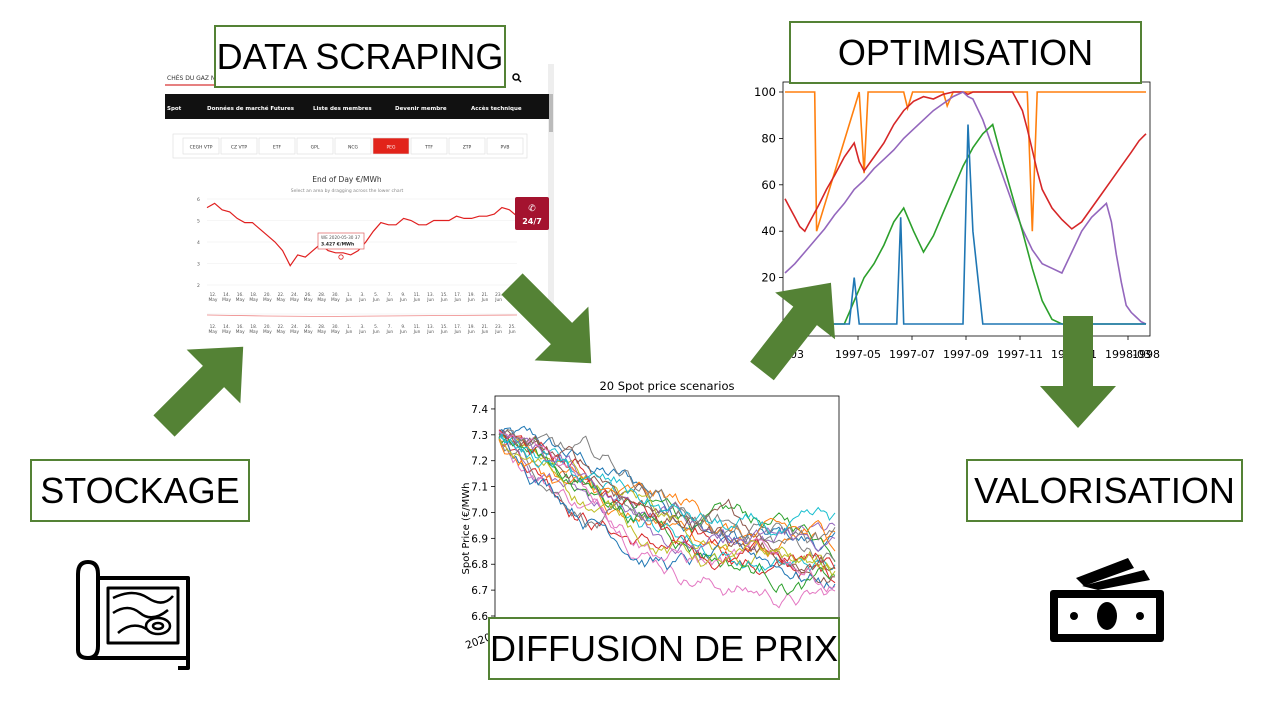 This screenshot has width=1280, height=720. What do you see at coordinates (479, 488) in the screenshot?
I see `y-tick: 7.1` at bounding box center [479, 488].